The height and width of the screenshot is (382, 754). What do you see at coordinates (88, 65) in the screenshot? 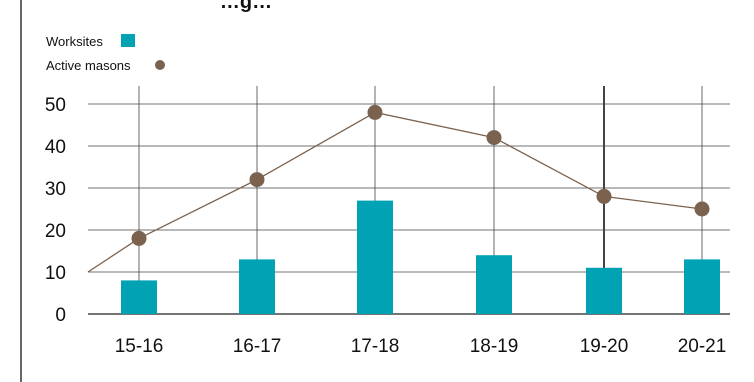
I see `legend-label-active-masons: Active masons` at bounding box center [88, 65].